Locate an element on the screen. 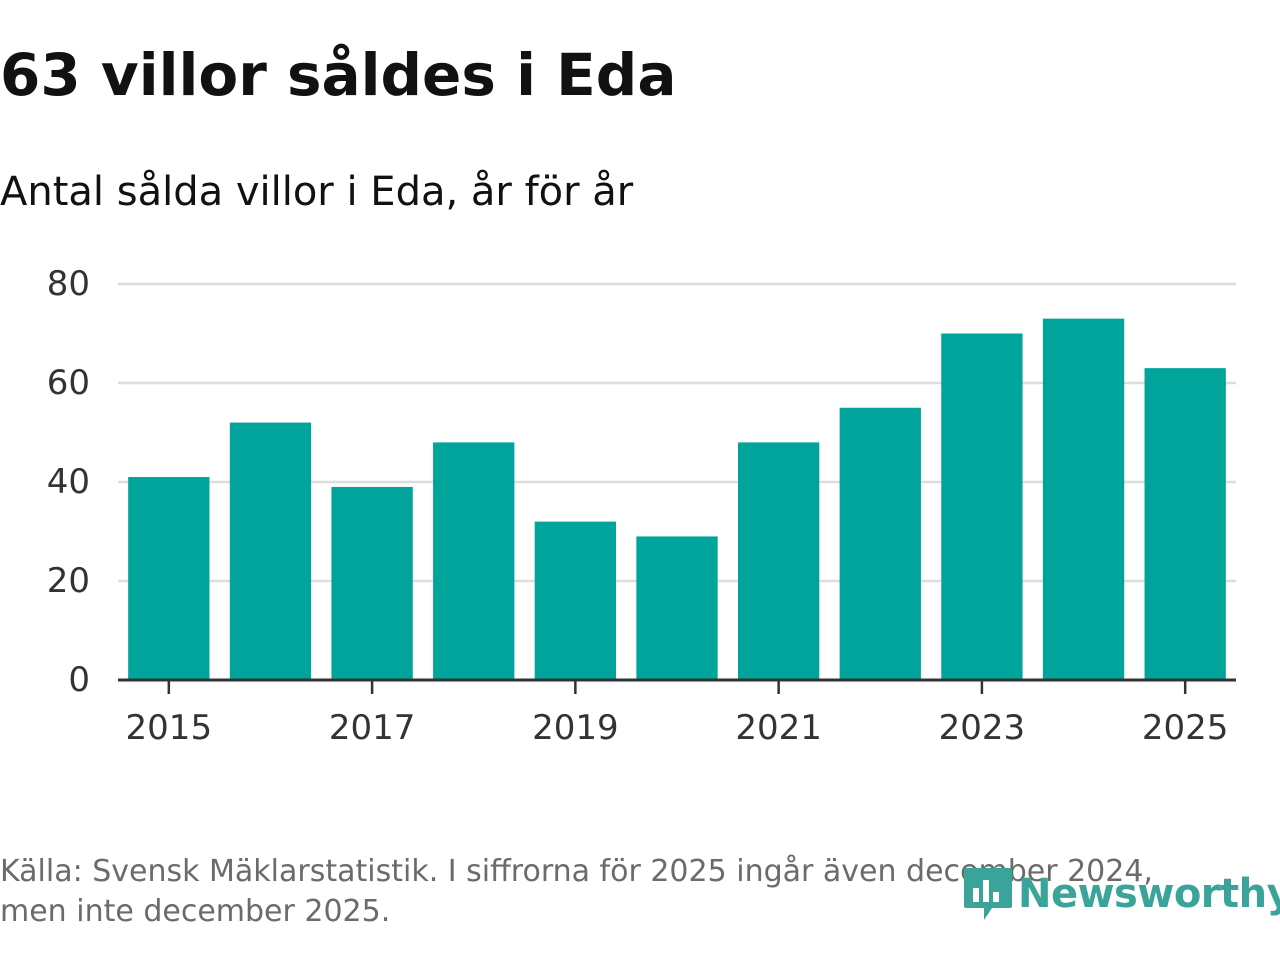 Image resolution: width=1280 pixels, height=960 pixels. bar-2023 is located at coordinates (982, 506).